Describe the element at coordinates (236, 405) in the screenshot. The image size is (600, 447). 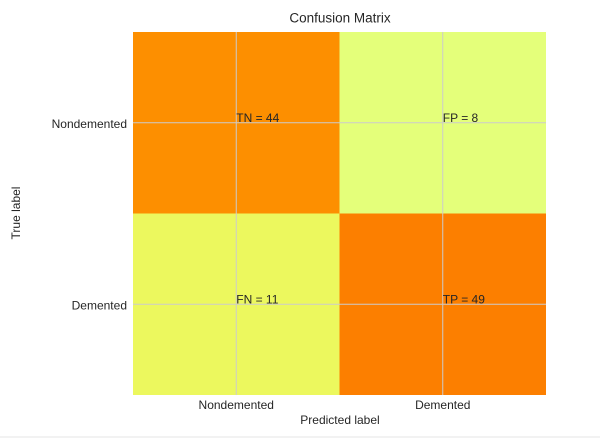
I see `x-tick-label: Nondemented` at that location.